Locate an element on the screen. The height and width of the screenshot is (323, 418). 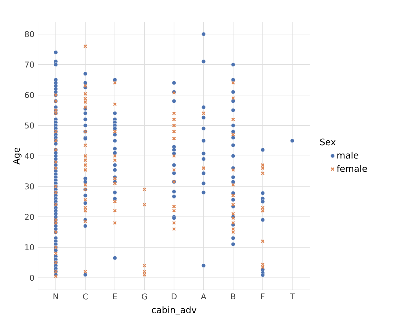
legend-title: Sex is located at coordinates (328, 142).